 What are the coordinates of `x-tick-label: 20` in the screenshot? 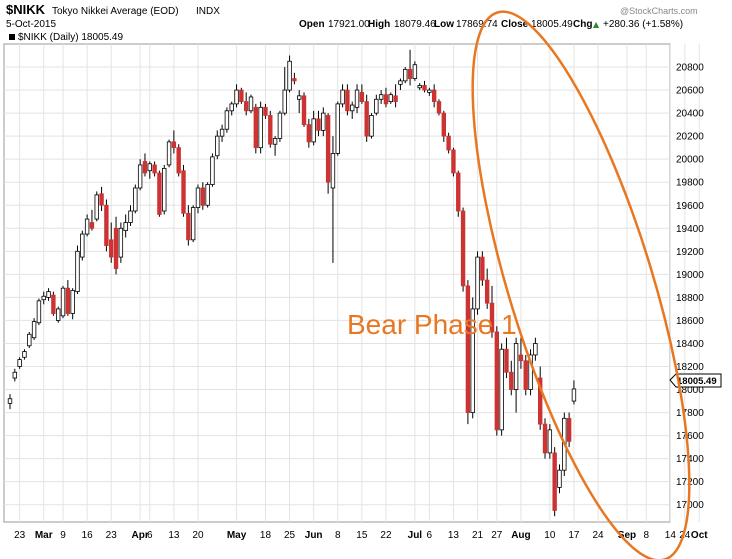 It's located at (198, 535).